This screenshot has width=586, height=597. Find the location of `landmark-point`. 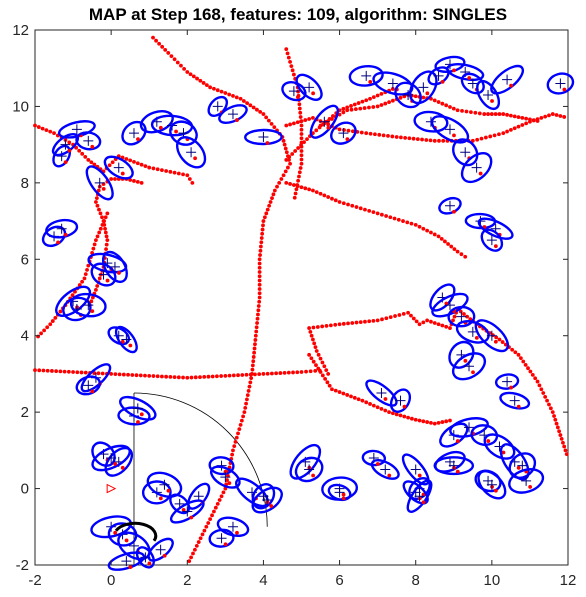

landmark-point is located at coordinates (446, 303).